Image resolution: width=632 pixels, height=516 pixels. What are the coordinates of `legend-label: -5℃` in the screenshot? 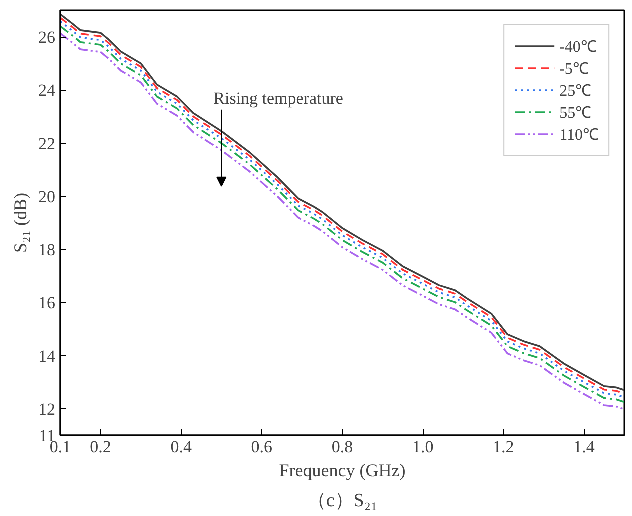 It's located at (574, 69).